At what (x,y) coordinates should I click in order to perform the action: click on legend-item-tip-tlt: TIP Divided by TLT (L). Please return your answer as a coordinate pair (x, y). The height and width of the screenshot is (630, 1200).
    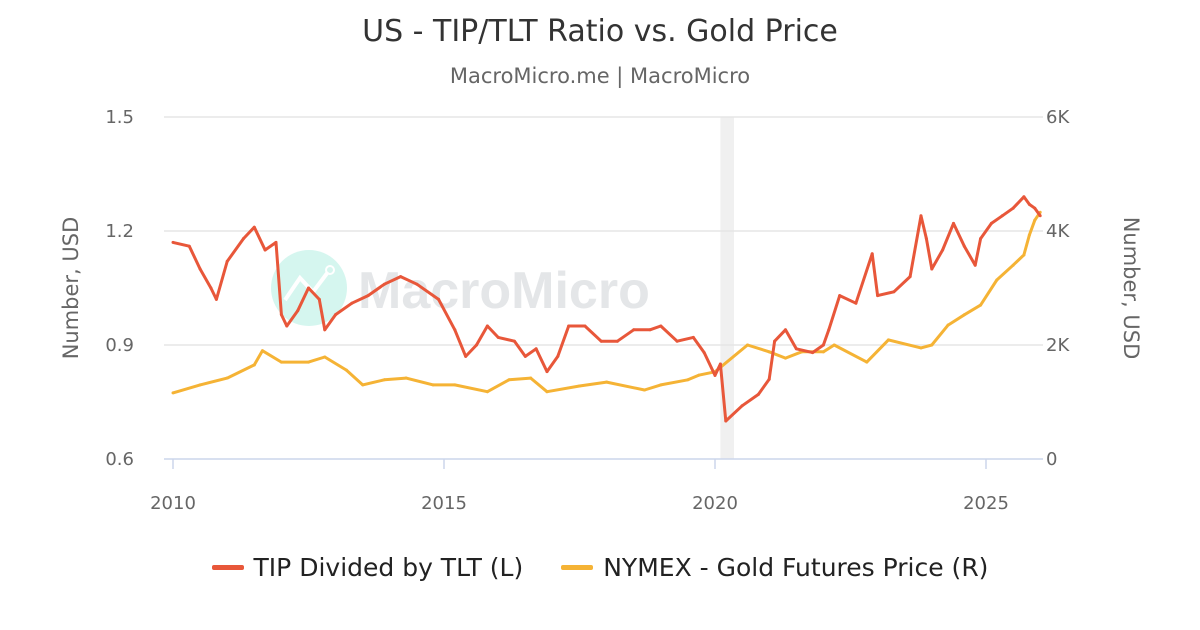
    Looking at the image, I should click on (367, 567).